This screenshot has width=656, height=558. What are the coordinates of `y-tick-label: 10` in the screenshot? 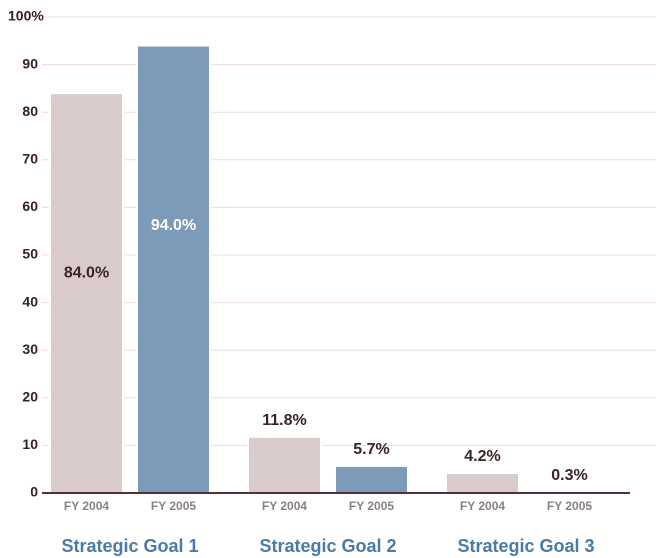 It's located at (30, 444).